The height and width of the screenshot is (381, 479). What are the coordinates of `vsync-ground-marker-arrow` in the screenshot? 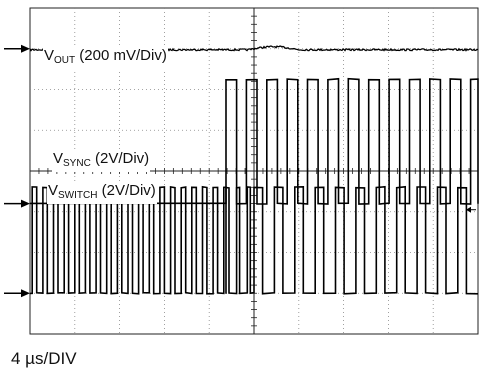 It's located at (25, 203).